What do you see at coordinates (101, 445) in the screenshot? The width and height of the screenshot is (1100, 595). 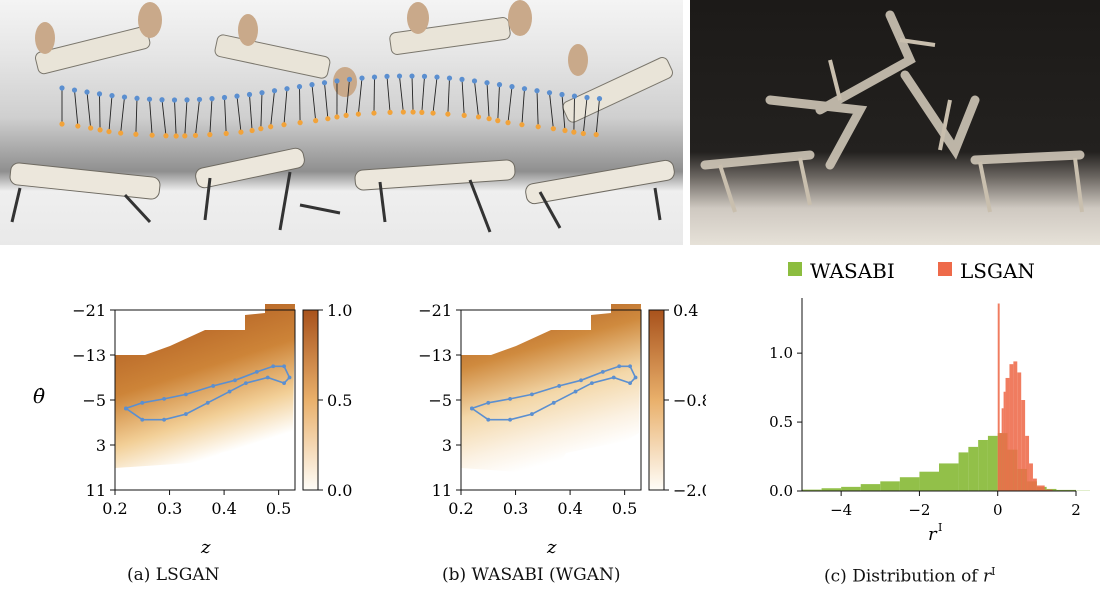 I see `y-tick-label: 3` at bounding box center [101, 445].